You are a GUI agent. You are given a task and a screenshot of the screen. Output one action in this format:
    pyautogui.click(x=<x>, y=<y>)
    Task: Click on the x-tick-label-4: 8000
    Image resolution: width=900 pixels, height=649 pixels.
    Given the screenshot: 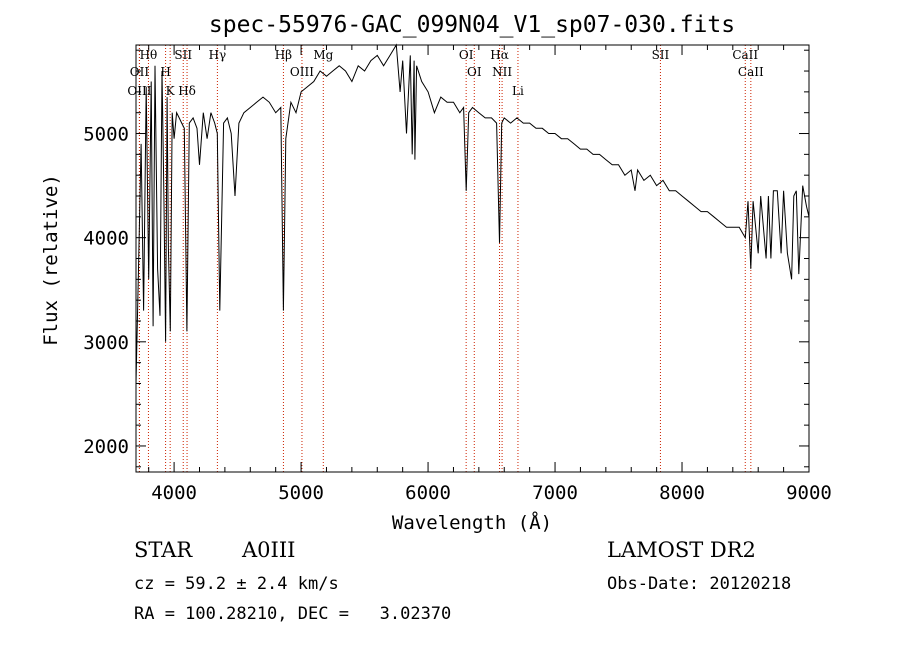 What is the action you would take?
    pyautogui.click(x=682, y=493)
    